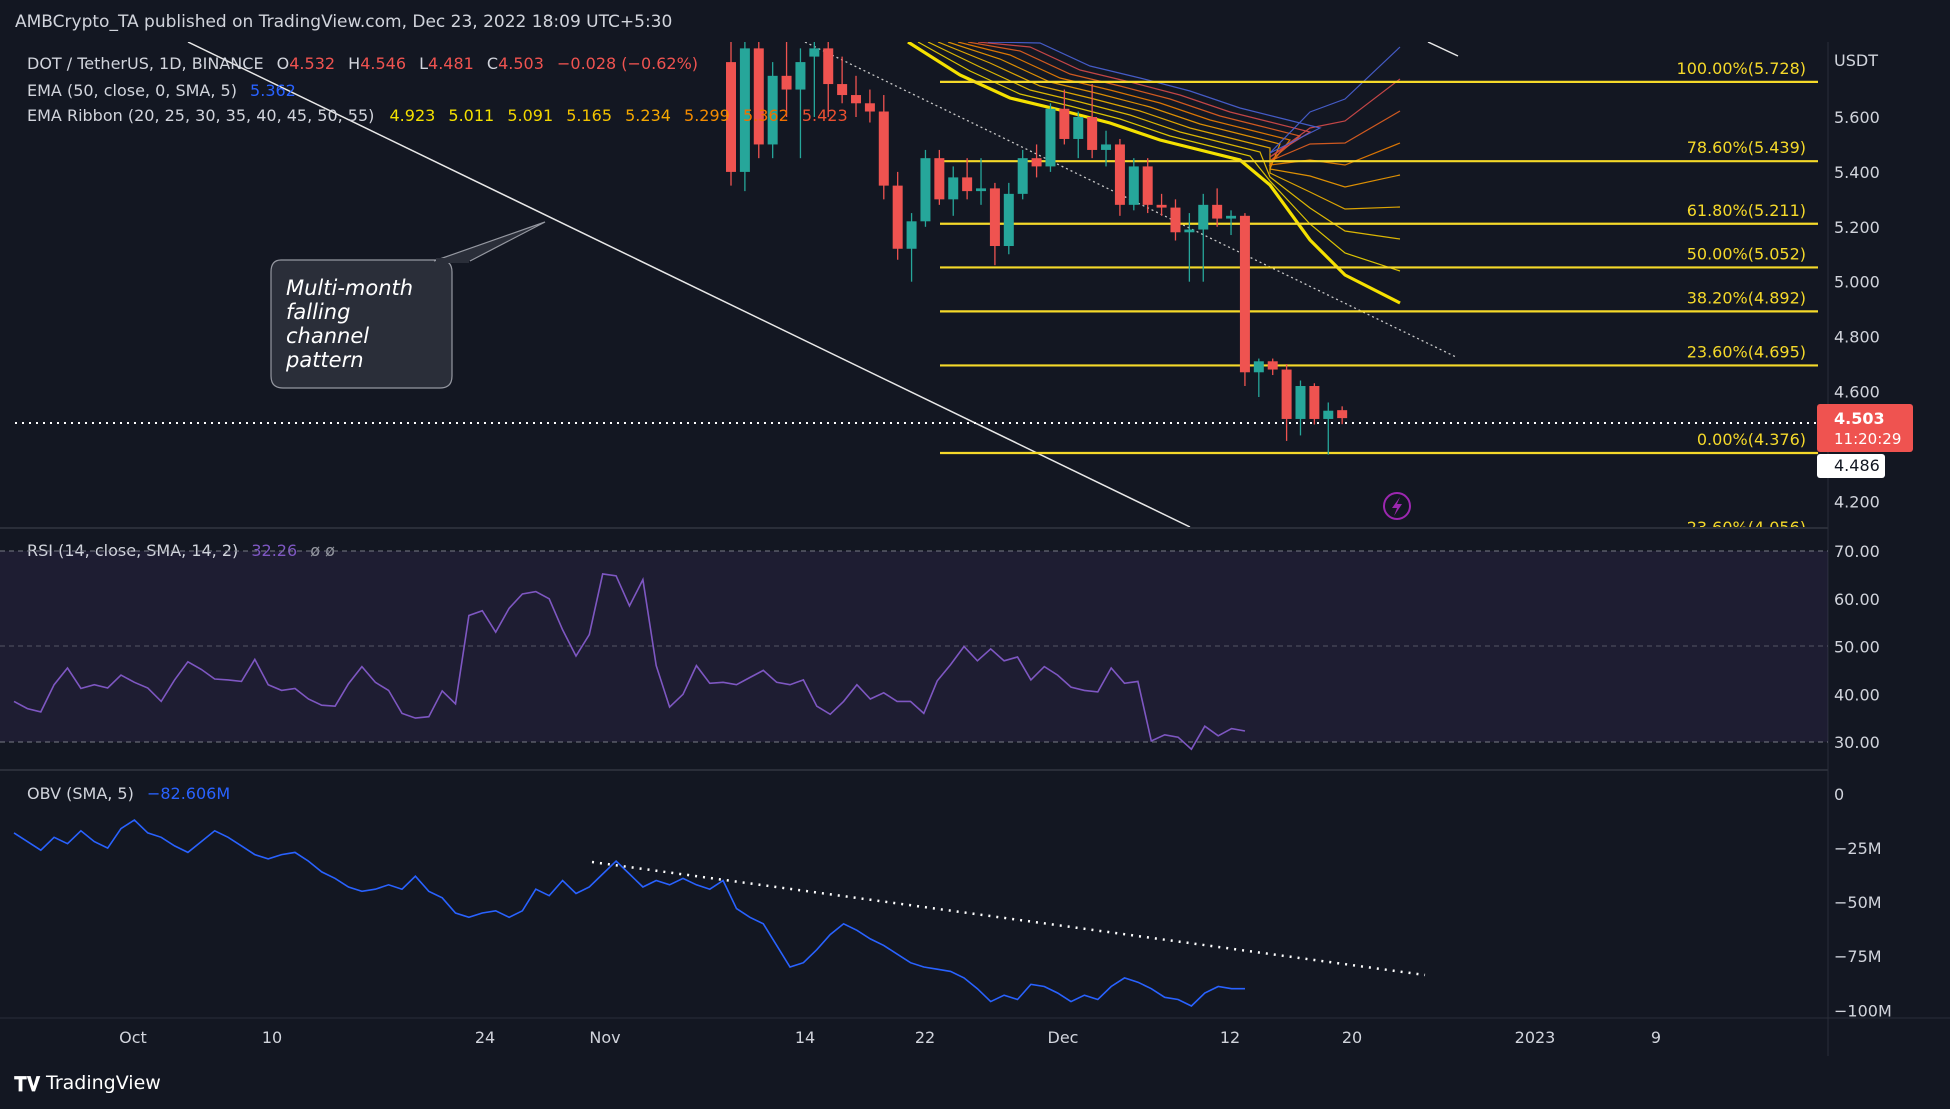 The image size is (1950, 1109). Describe the element at coordinates (1857, 599) in the screenshot. I see `rsi-tick-label: 60.00` at that location.